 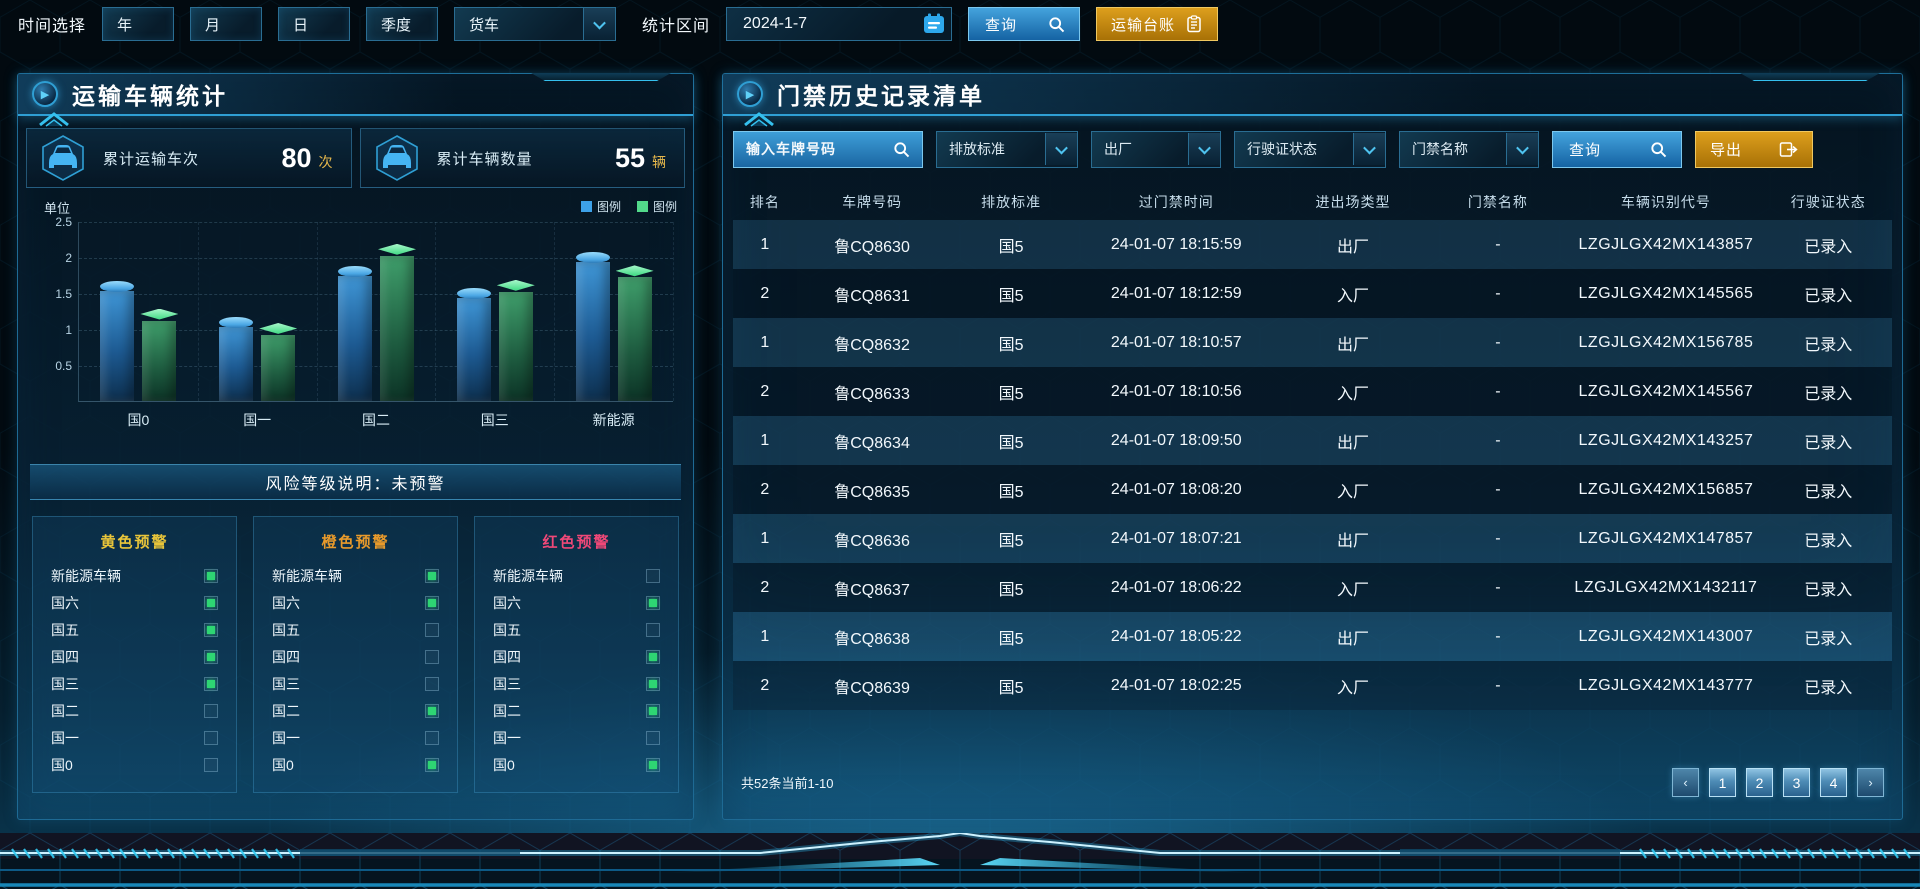 What do you see at coordinates (576, 542) in the screenshot?
I see `warning-column-title: 红色预警` at bounding box center [576, 542].